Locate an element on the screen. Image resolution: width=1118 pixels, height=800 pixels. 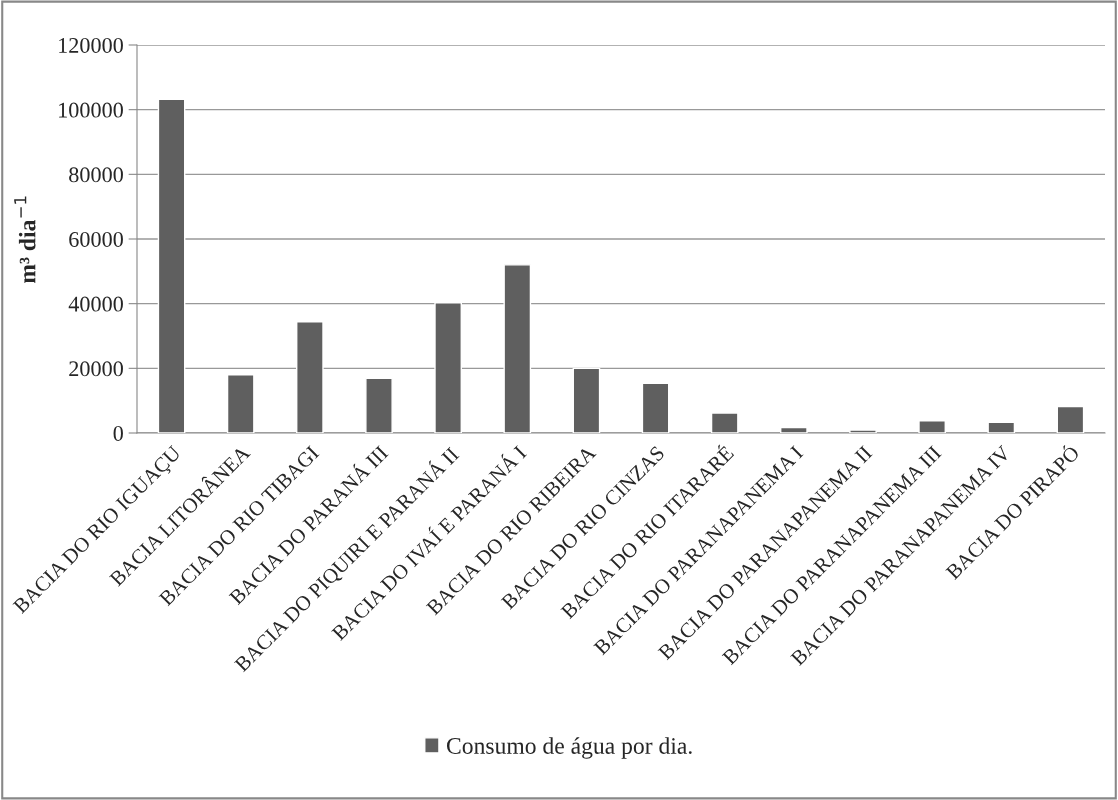
y-tick-label: 80000 is located at coordinates (96, 175).